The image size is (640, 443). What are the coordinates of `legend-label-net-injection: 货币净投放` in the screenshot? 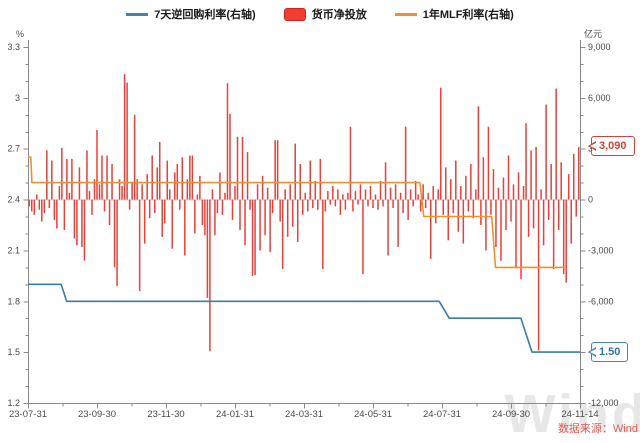 It's located at (339, 15).